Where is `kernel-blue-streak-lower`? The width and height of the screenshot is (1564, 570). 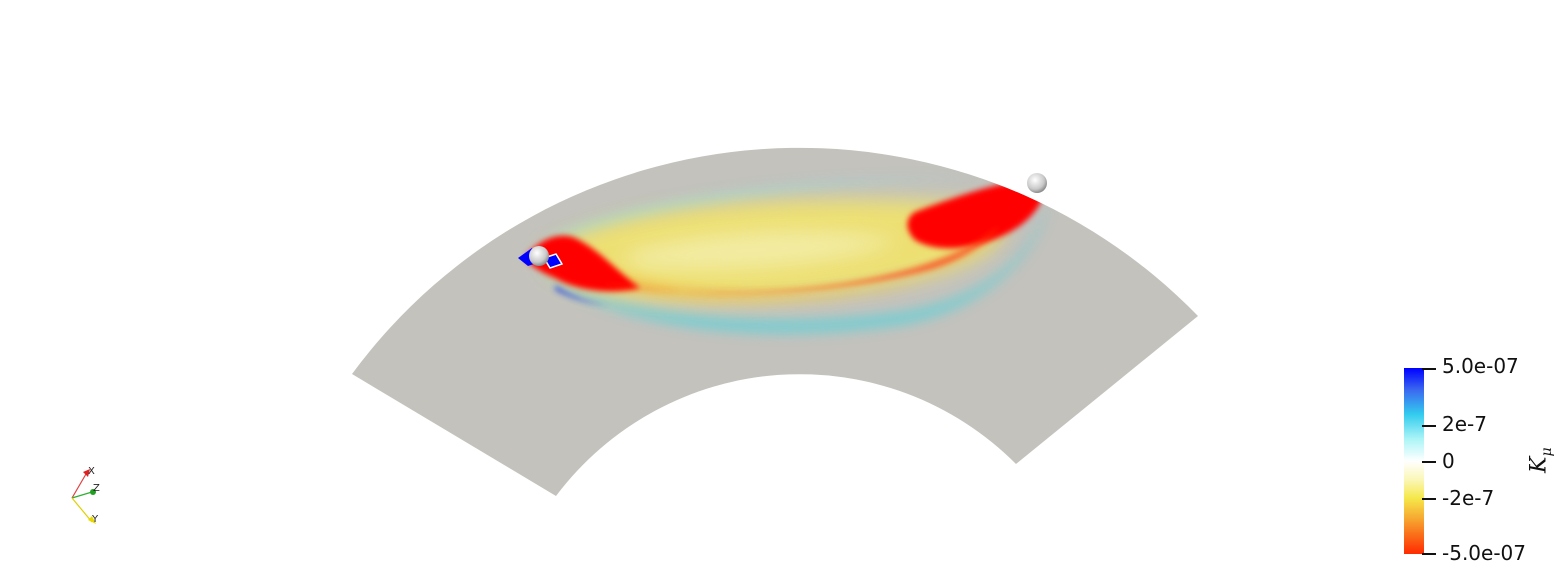
kernel-blue-streak-lower is located at coordinates (582, 295).